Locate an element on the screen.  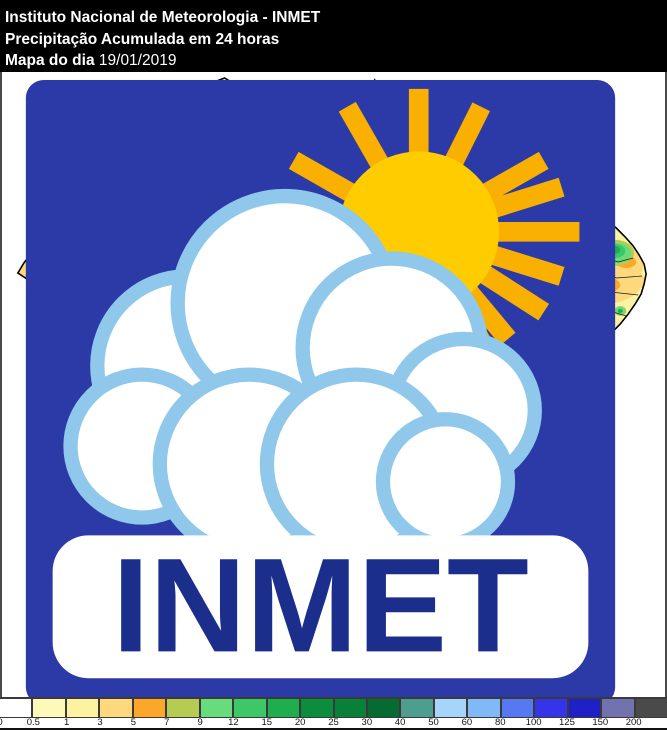
legend-labels: 0 0.5 1 3 5 7 9 12 15 20 25 30 40 50 60 80 100 125 150 200 is located at coordinates (333, 723).